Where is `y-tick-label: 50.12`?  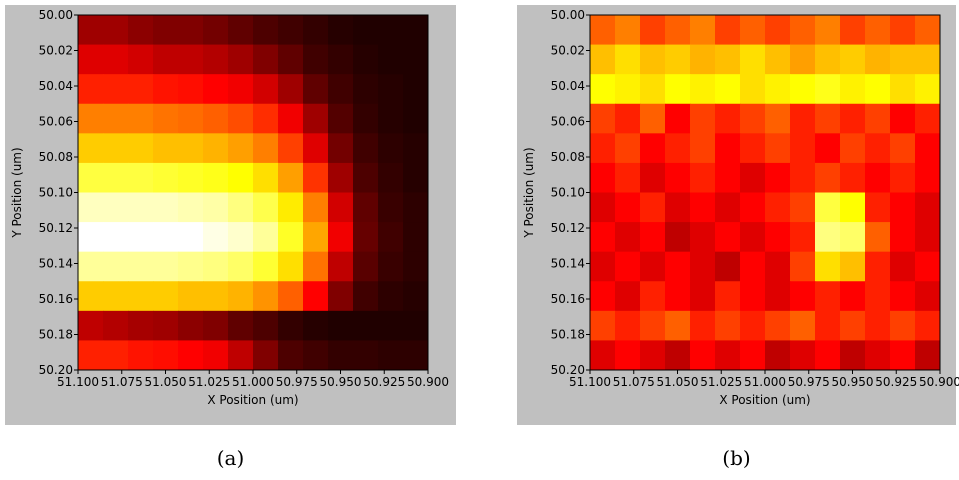
y-tick-label: 50.12 is located at coordinates (568, 228).